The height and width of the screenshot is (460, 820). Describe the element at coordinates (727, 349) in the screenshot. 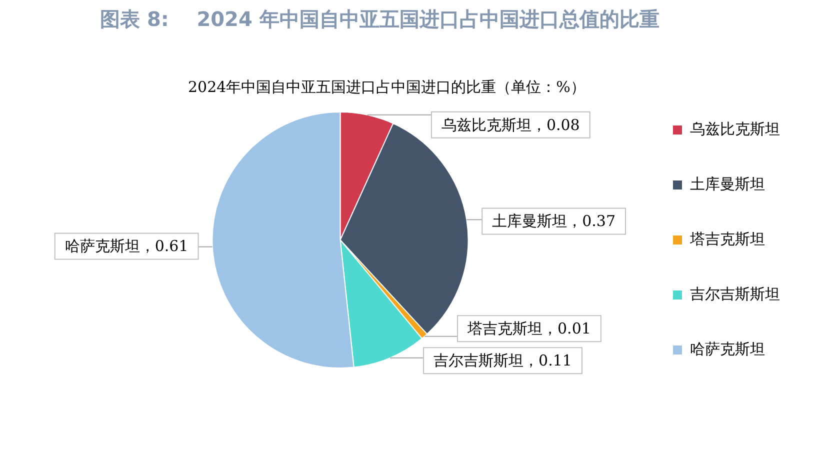

I see `legend-label: 哈萨克斯坦` at that location.